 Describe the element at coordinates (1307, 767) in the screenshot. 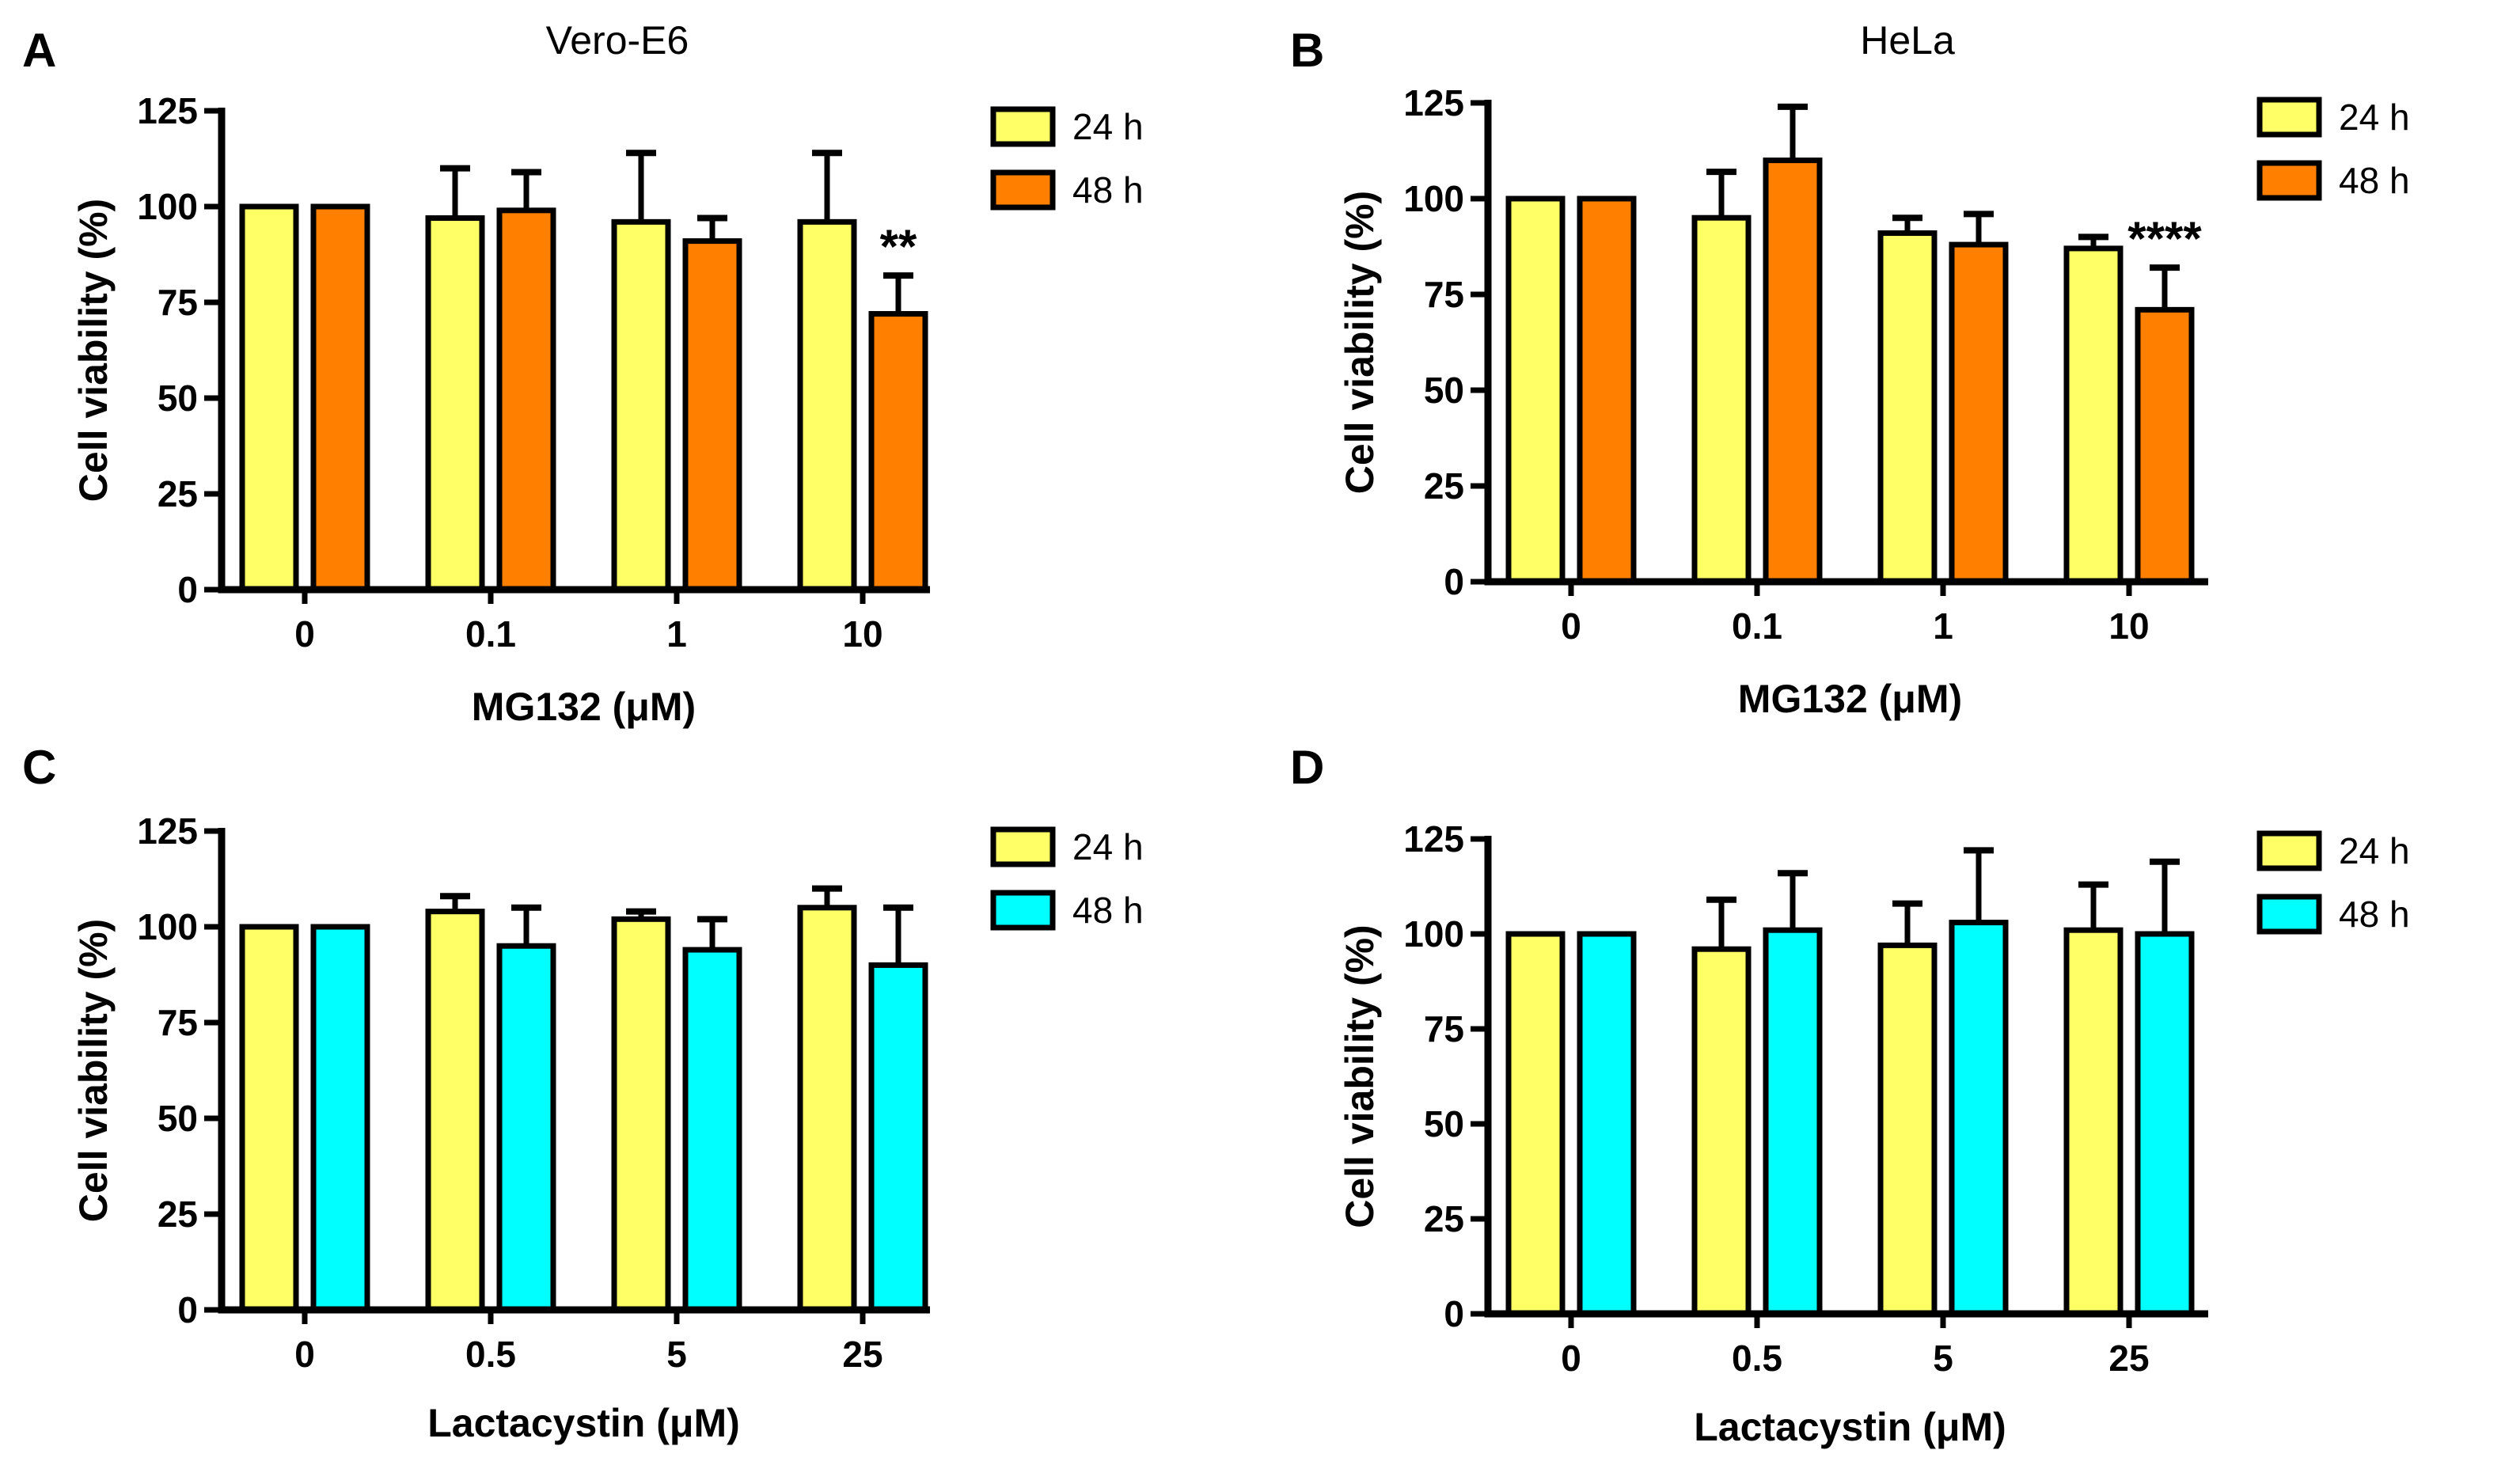

I see `panel-letter: D` at that location.